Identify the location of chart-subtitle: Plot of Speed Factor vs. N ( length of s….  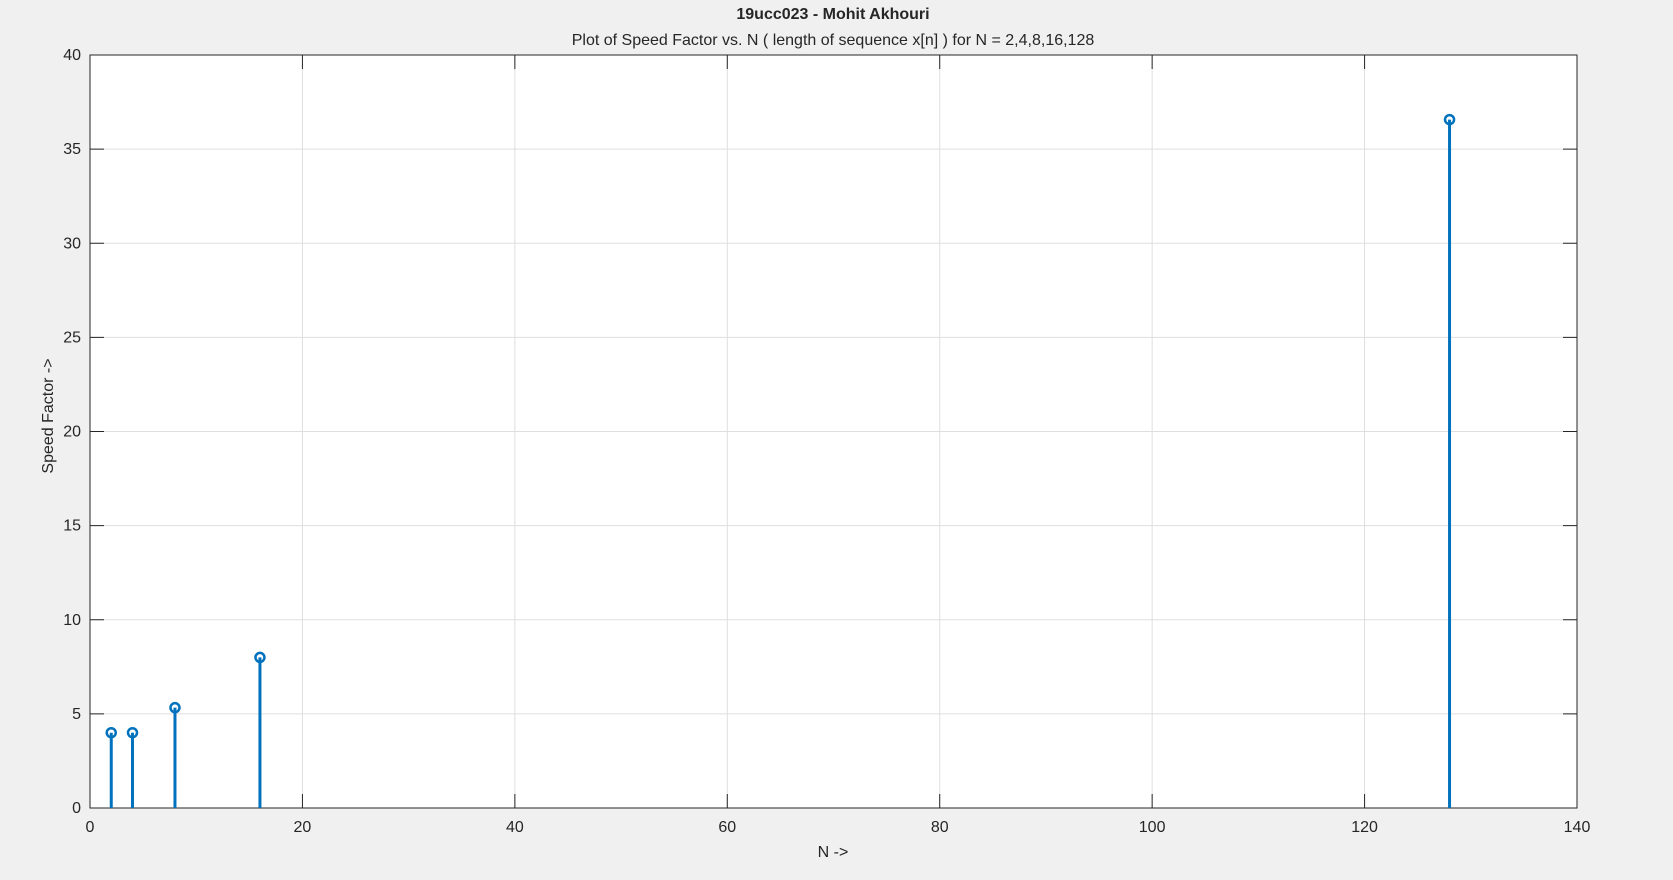
(833, 40).